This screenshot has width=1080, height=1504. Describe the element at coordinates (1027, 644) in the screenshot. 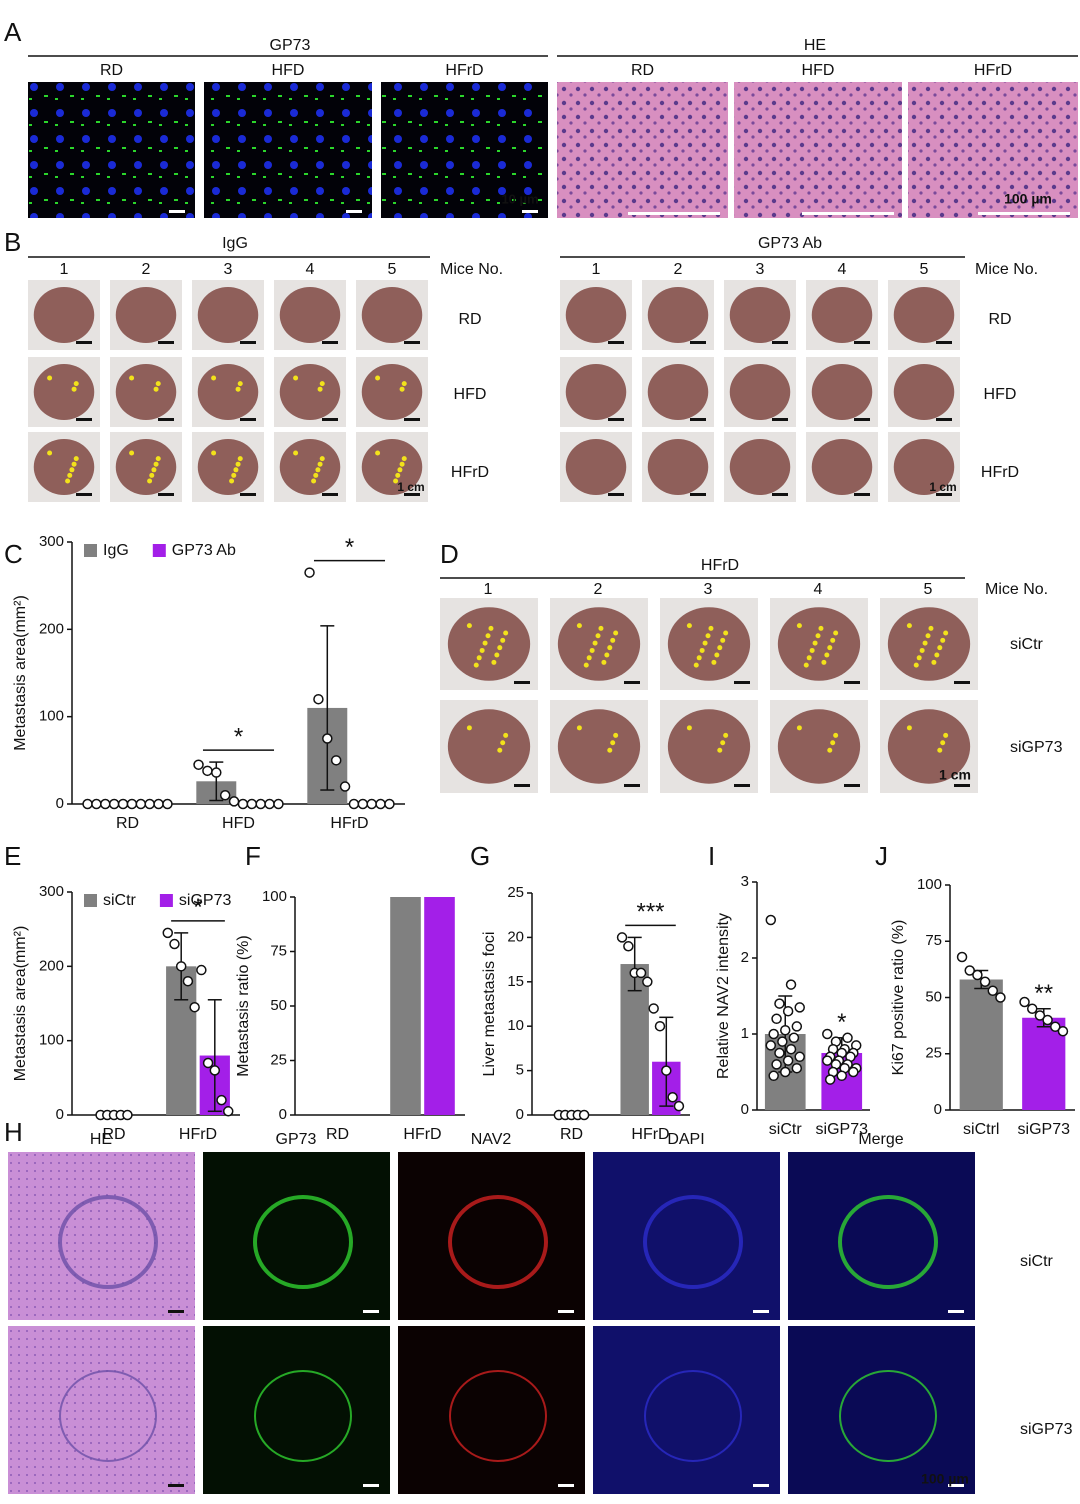

I see `row-label: siCtr` at that location.